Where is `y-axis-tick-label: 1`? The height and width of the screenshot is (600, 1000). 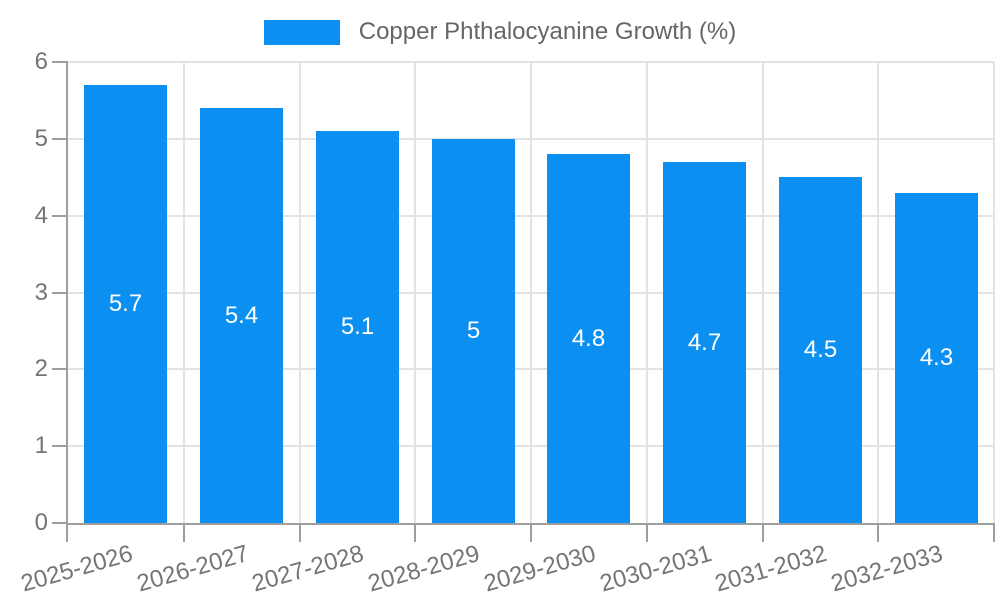 y-axis-tick-label: 1 is located at coordinates (41, 445).